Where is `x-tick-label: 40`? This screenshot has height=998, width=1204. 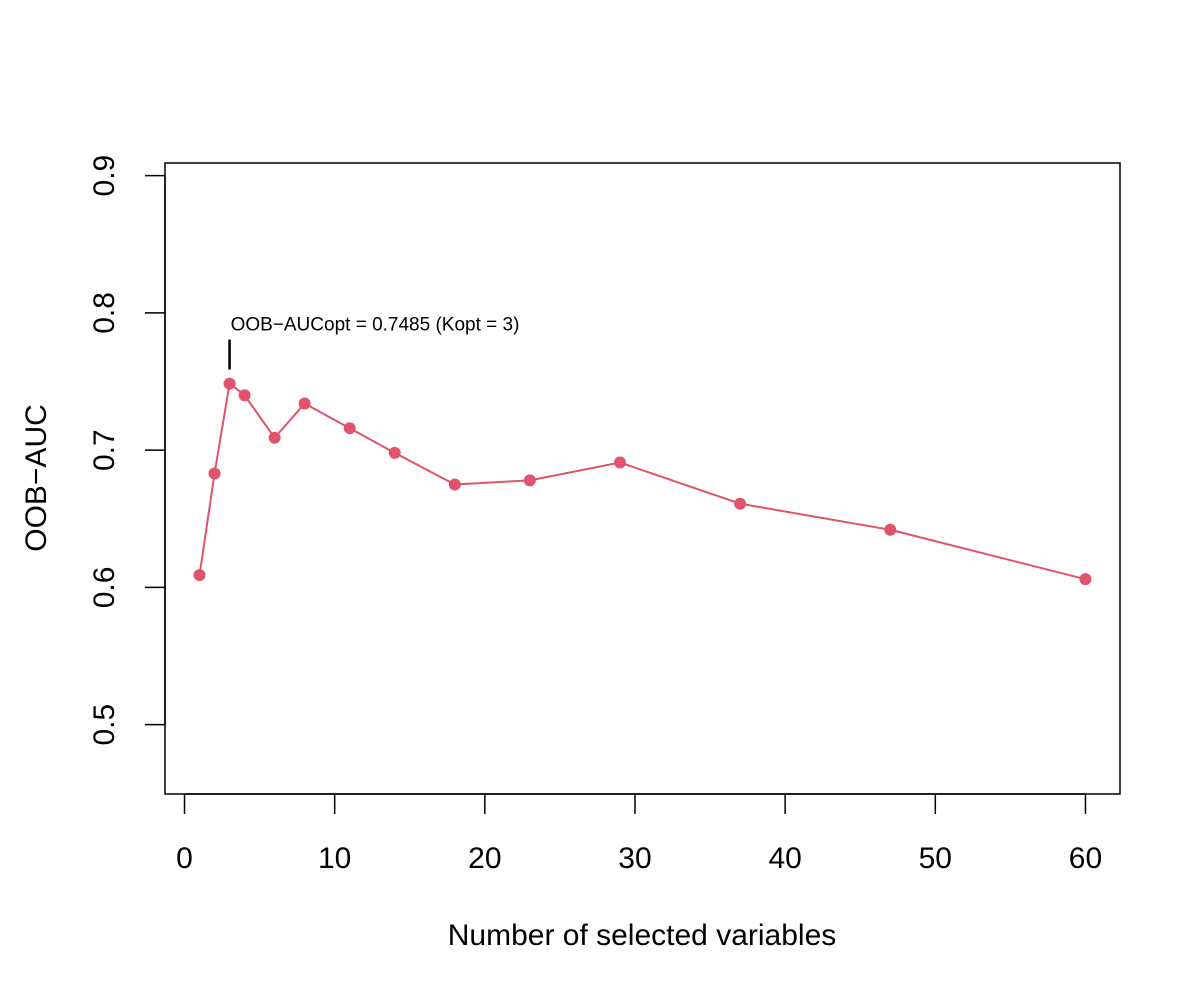
x-tick-label: 40 is located at coordinates (784, 858).